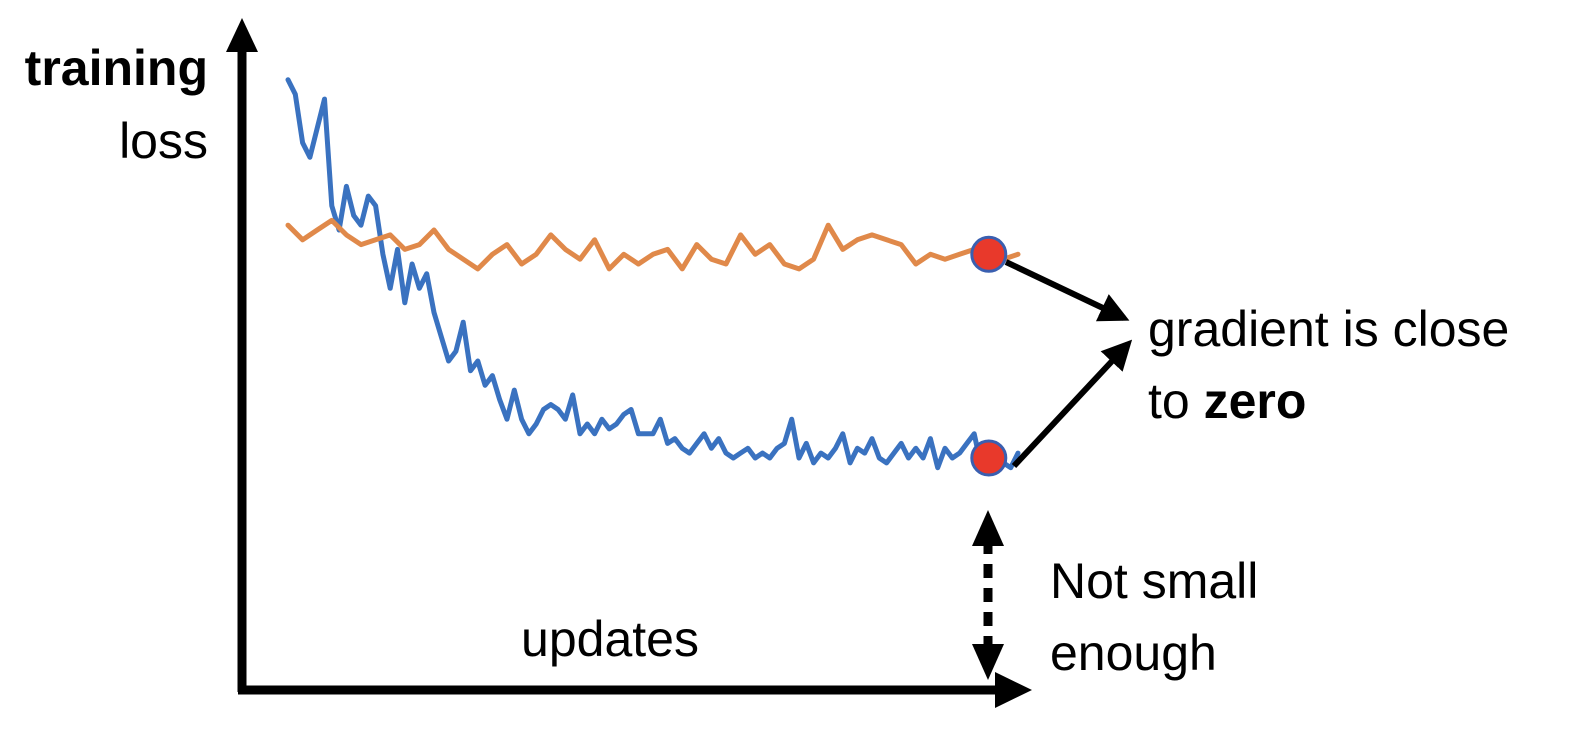 Image resolution: width=1578 pixels, height=736 pixels. I want to click on arrow-blue-to-label, so click(1072, 404).